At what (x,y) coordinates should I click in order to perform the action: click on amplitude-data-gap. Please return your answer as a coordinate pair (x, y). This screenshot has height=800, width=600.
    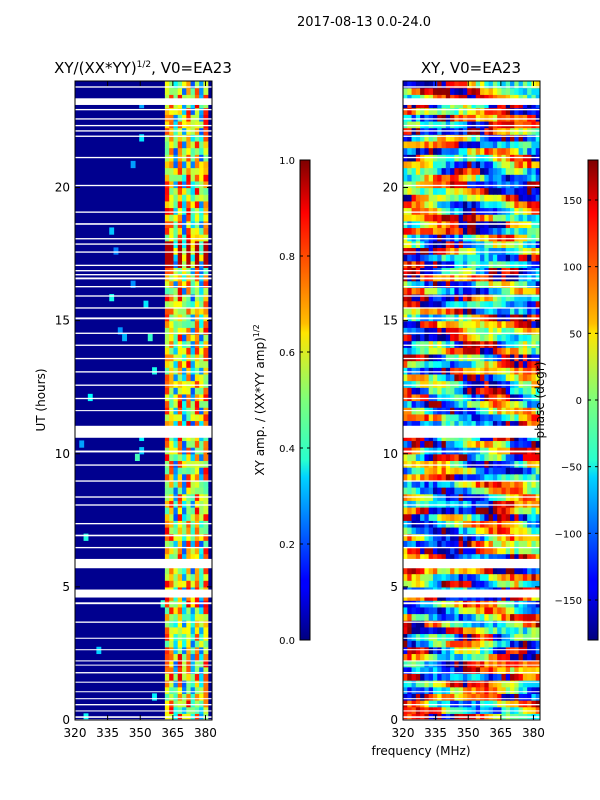
    Looking at the image, I should click on (143, 451).